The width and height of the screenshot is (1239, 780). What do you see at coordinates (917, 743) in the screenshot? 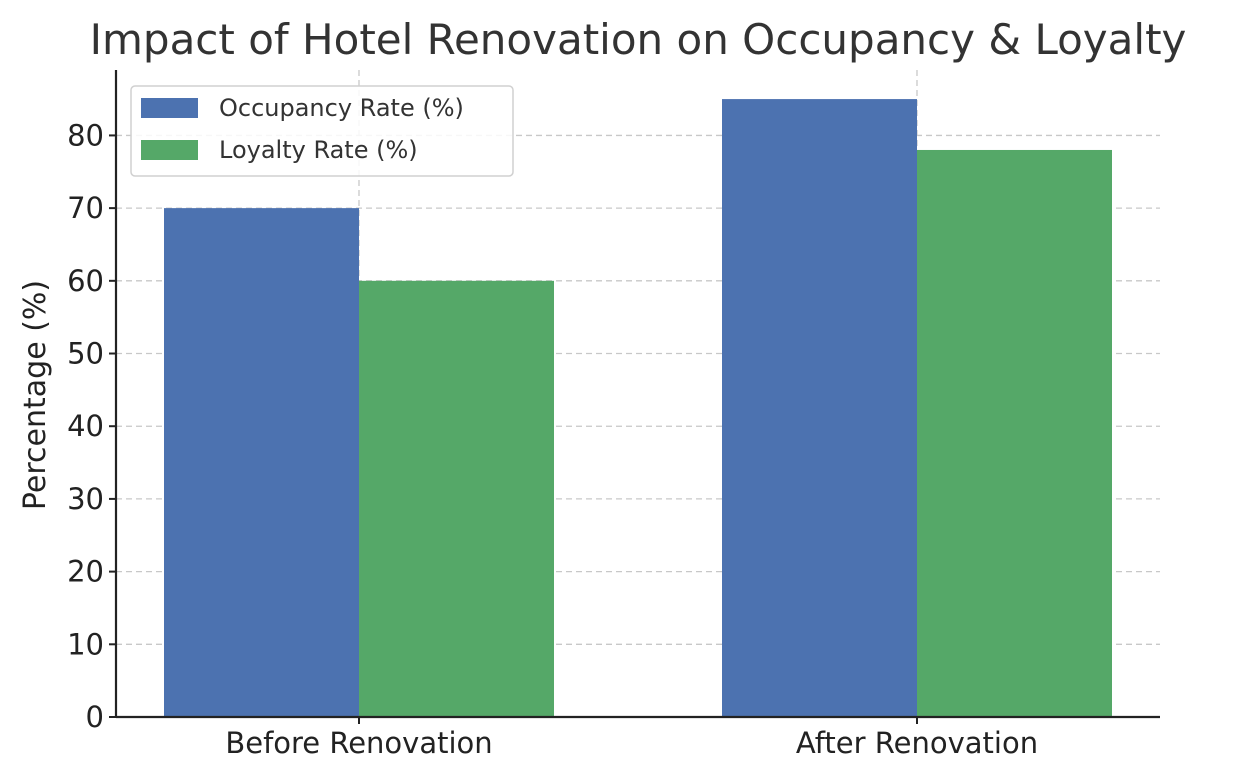
I see `x-tick-label: After Renovation` at bounding box center [917, 743].